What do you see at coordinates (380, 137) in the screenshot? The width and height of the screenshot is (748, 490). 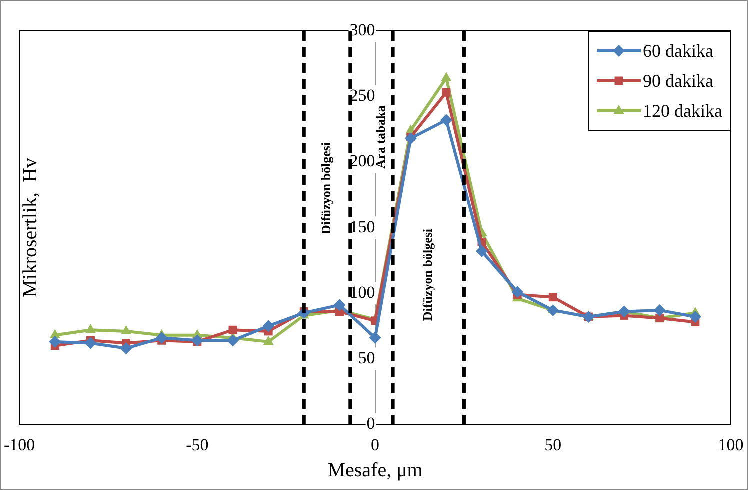 I see `annotation: Ara tabaka` at bounding box center [380, 137].